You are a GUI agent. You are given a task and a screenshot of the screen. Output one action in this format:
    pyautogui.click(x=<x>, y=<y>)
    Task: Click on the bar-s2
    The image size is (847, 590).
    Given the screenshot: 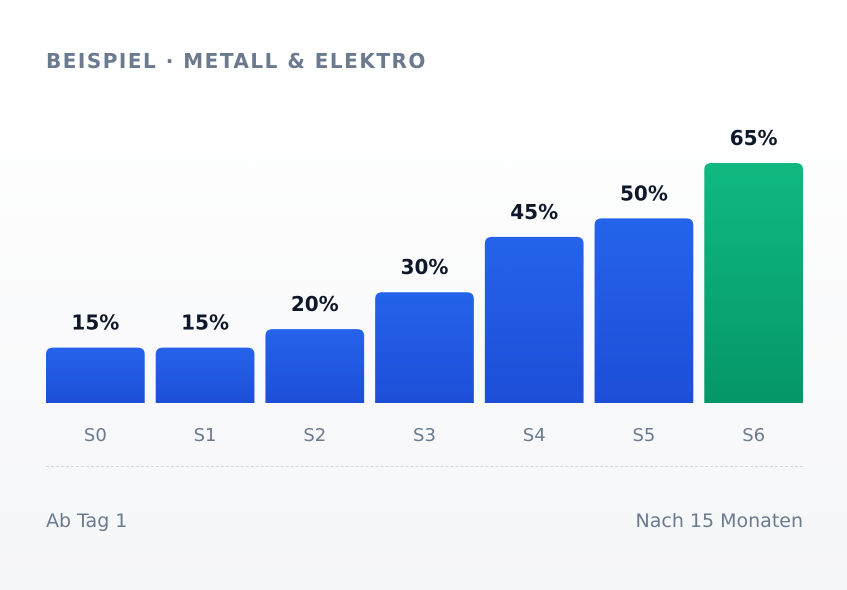 What is the action you would take?
    pyautogui.click(x=315, y=366)
    